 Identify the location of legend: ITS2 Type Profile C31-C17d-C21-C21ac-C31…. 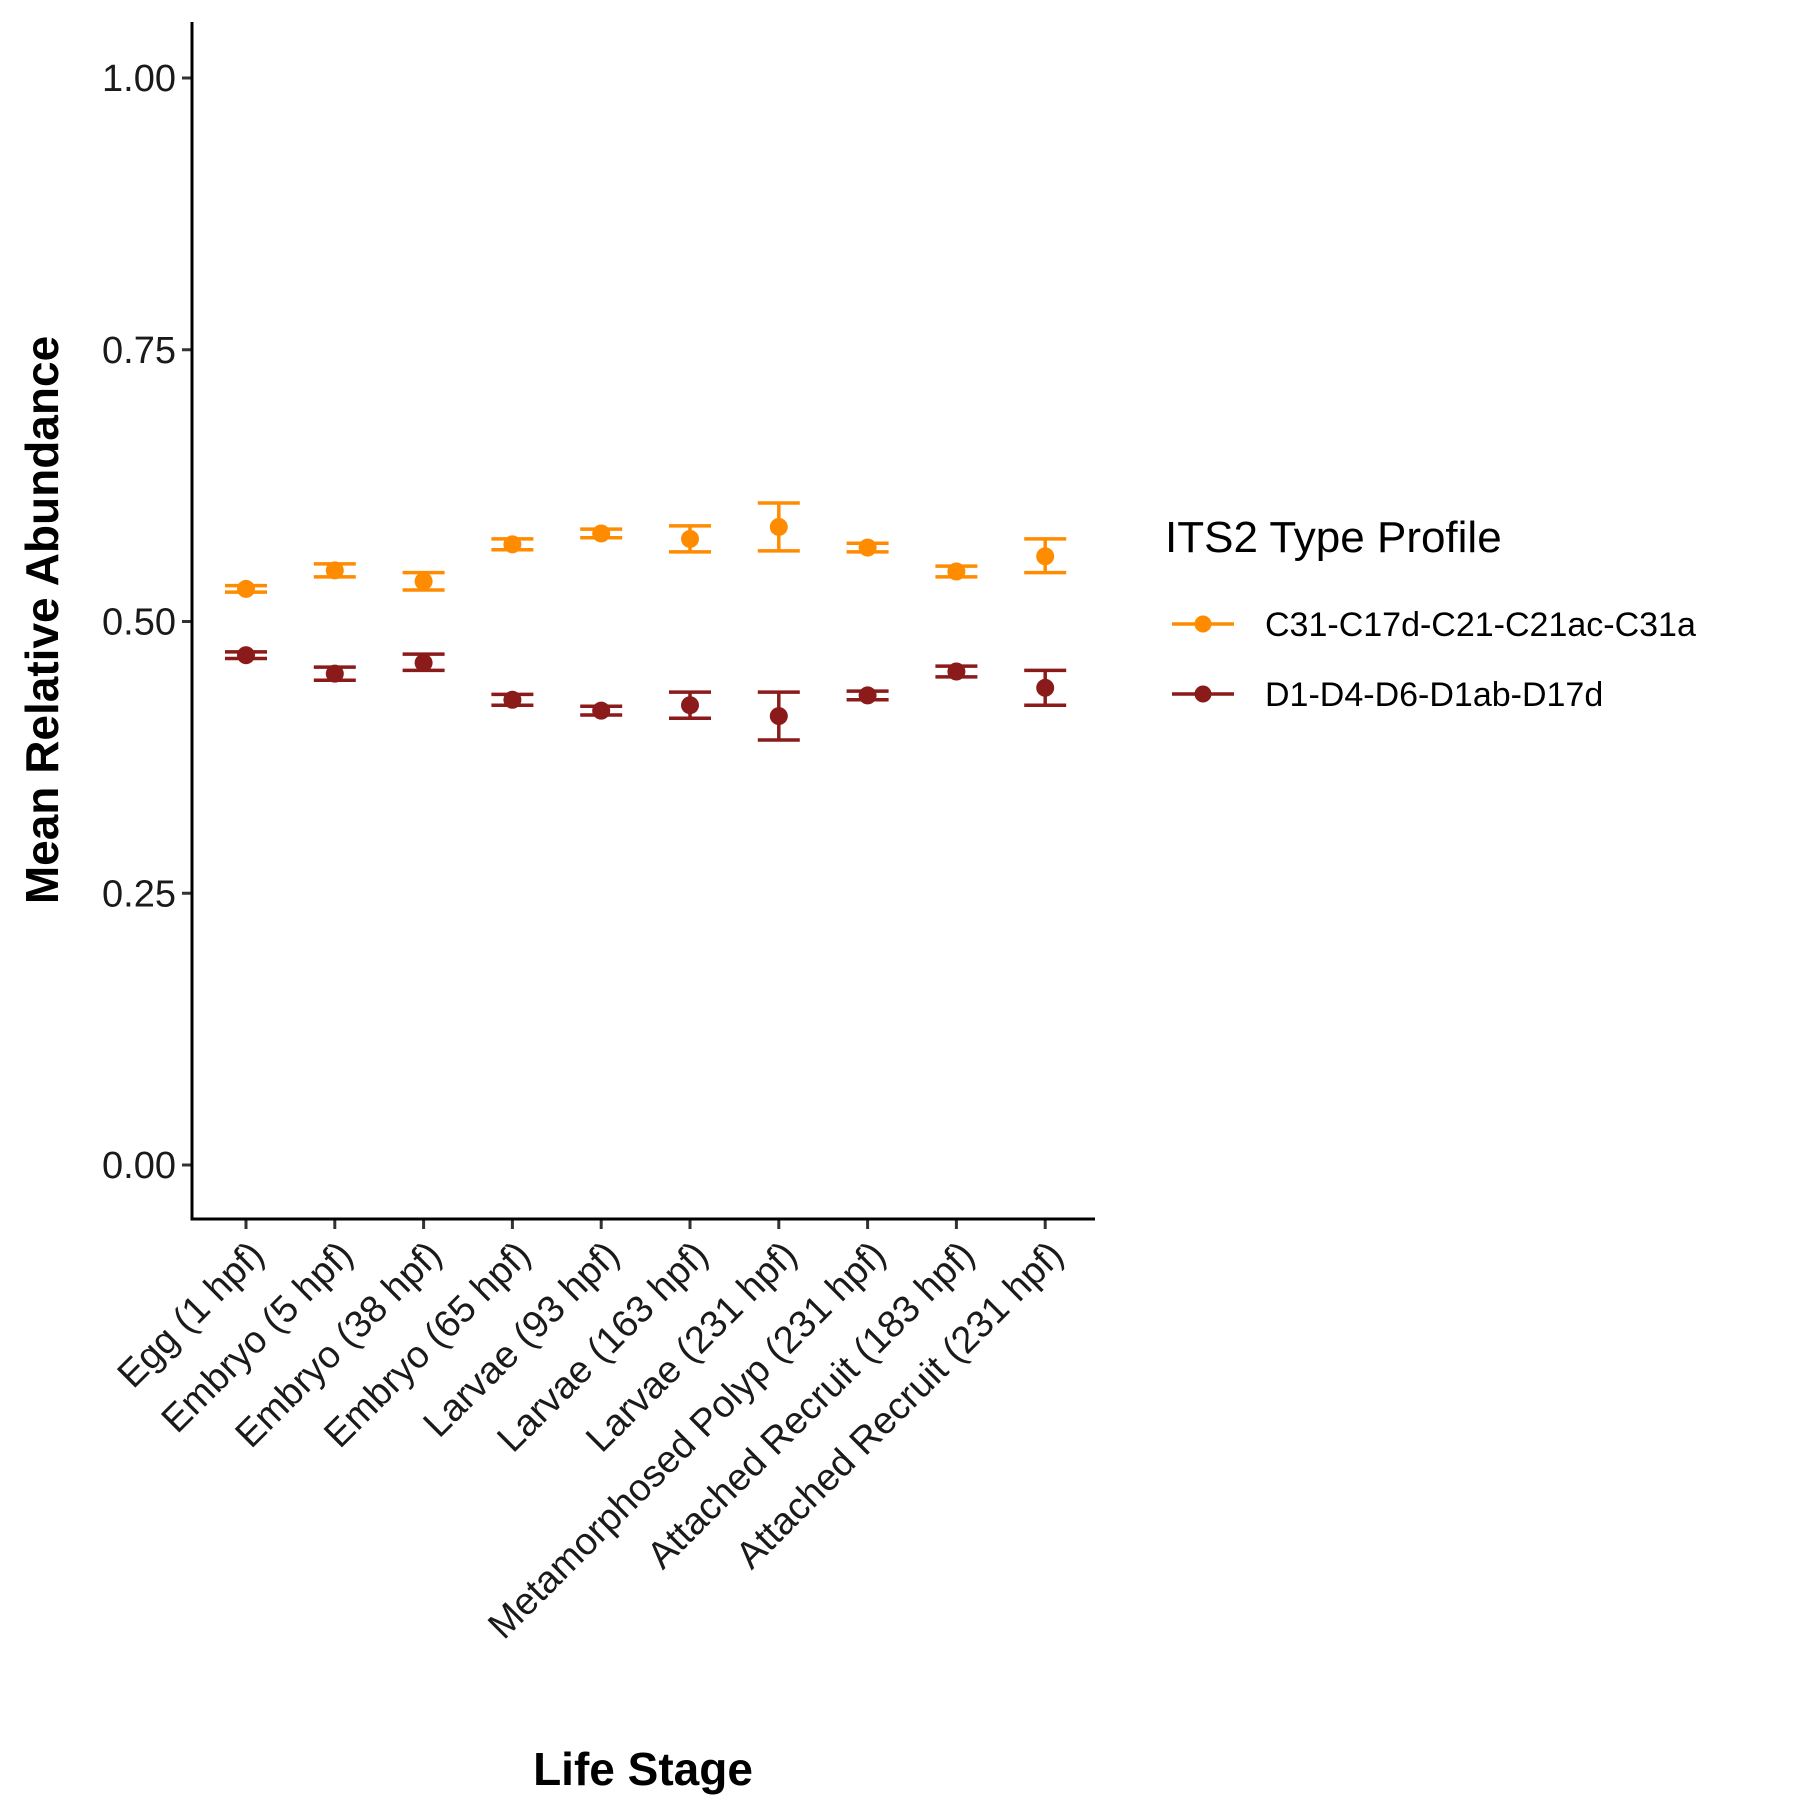
(1430, 613).